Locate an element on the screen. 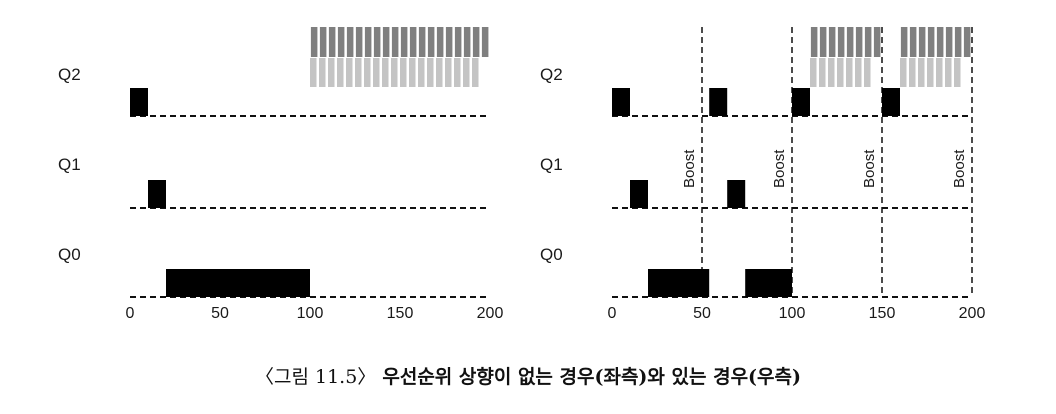 The height and width of the screenshot is (414, 1056). figure-caption: 〈그림 11.5〉 우선순위 상향이 없는 경우(좌측)와 있는 경우(우측) is located at coordinates (528, 375).